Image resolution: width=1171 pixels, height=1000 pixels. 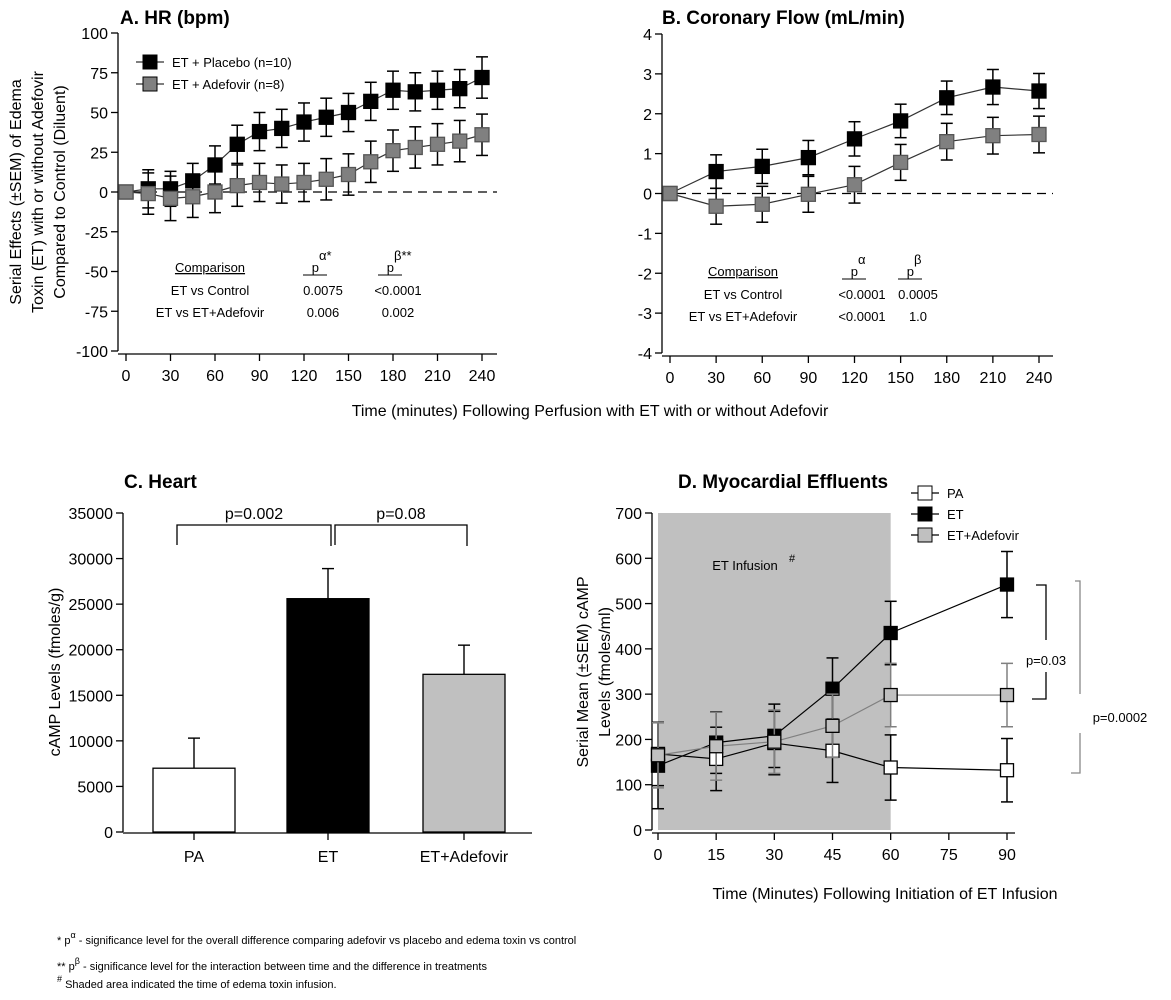 I want to click on stats-header-superscript: α, so click(x=862, y=259).